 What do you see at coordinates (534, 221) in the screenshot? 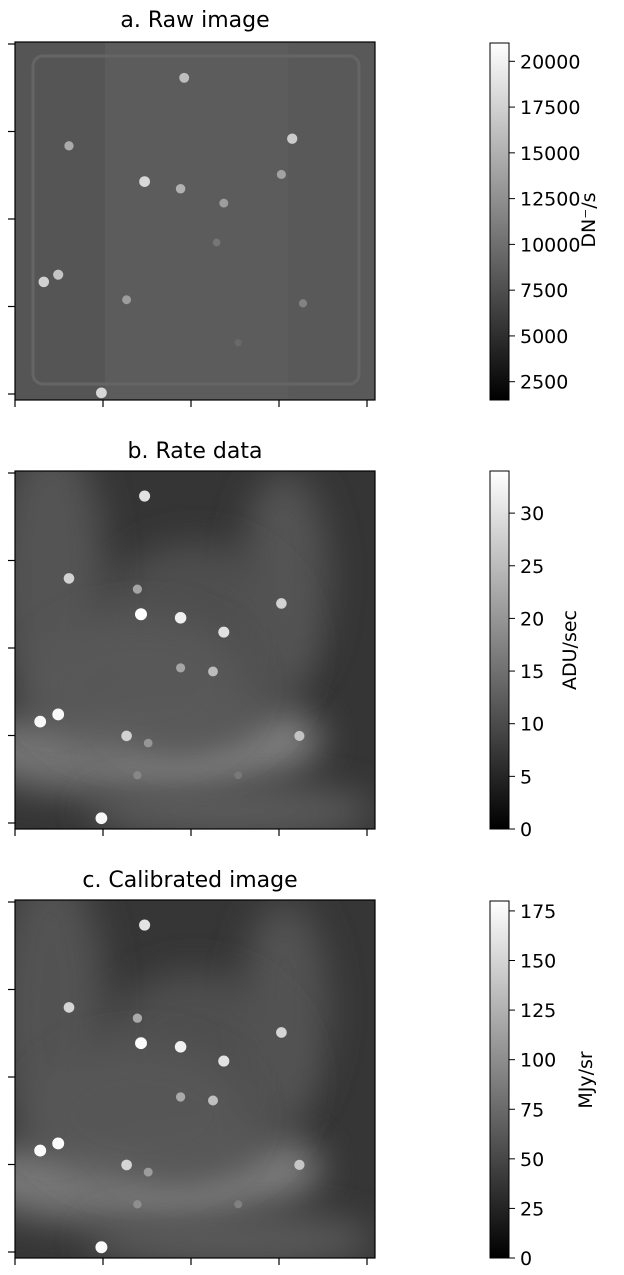
I see `panel-a-colorbar: 2500 5000 7500 10000 12500 15000 17500 20000` at bounding box center [534, 221].